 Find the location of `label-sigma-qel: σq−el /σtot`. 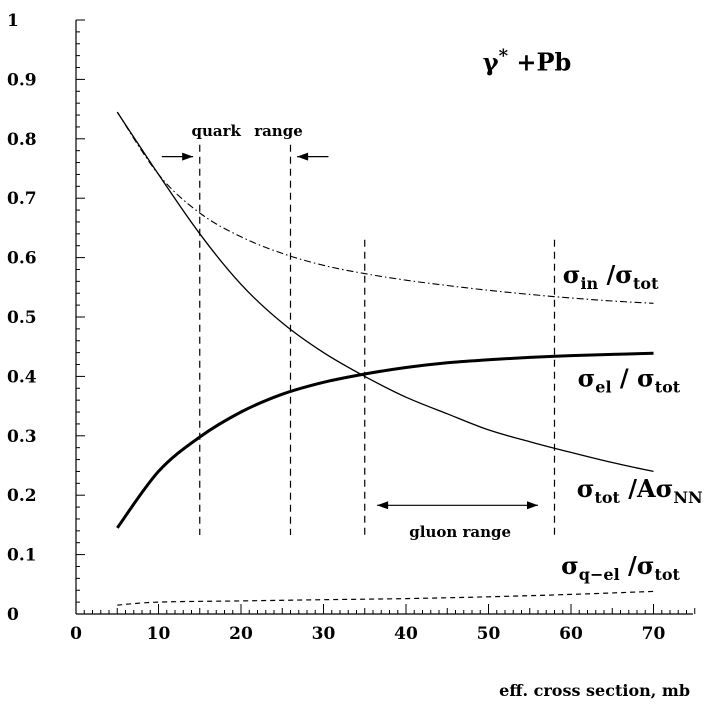

label-sigma-qel: σq−el /σtot is located at coordinates (620, 567).